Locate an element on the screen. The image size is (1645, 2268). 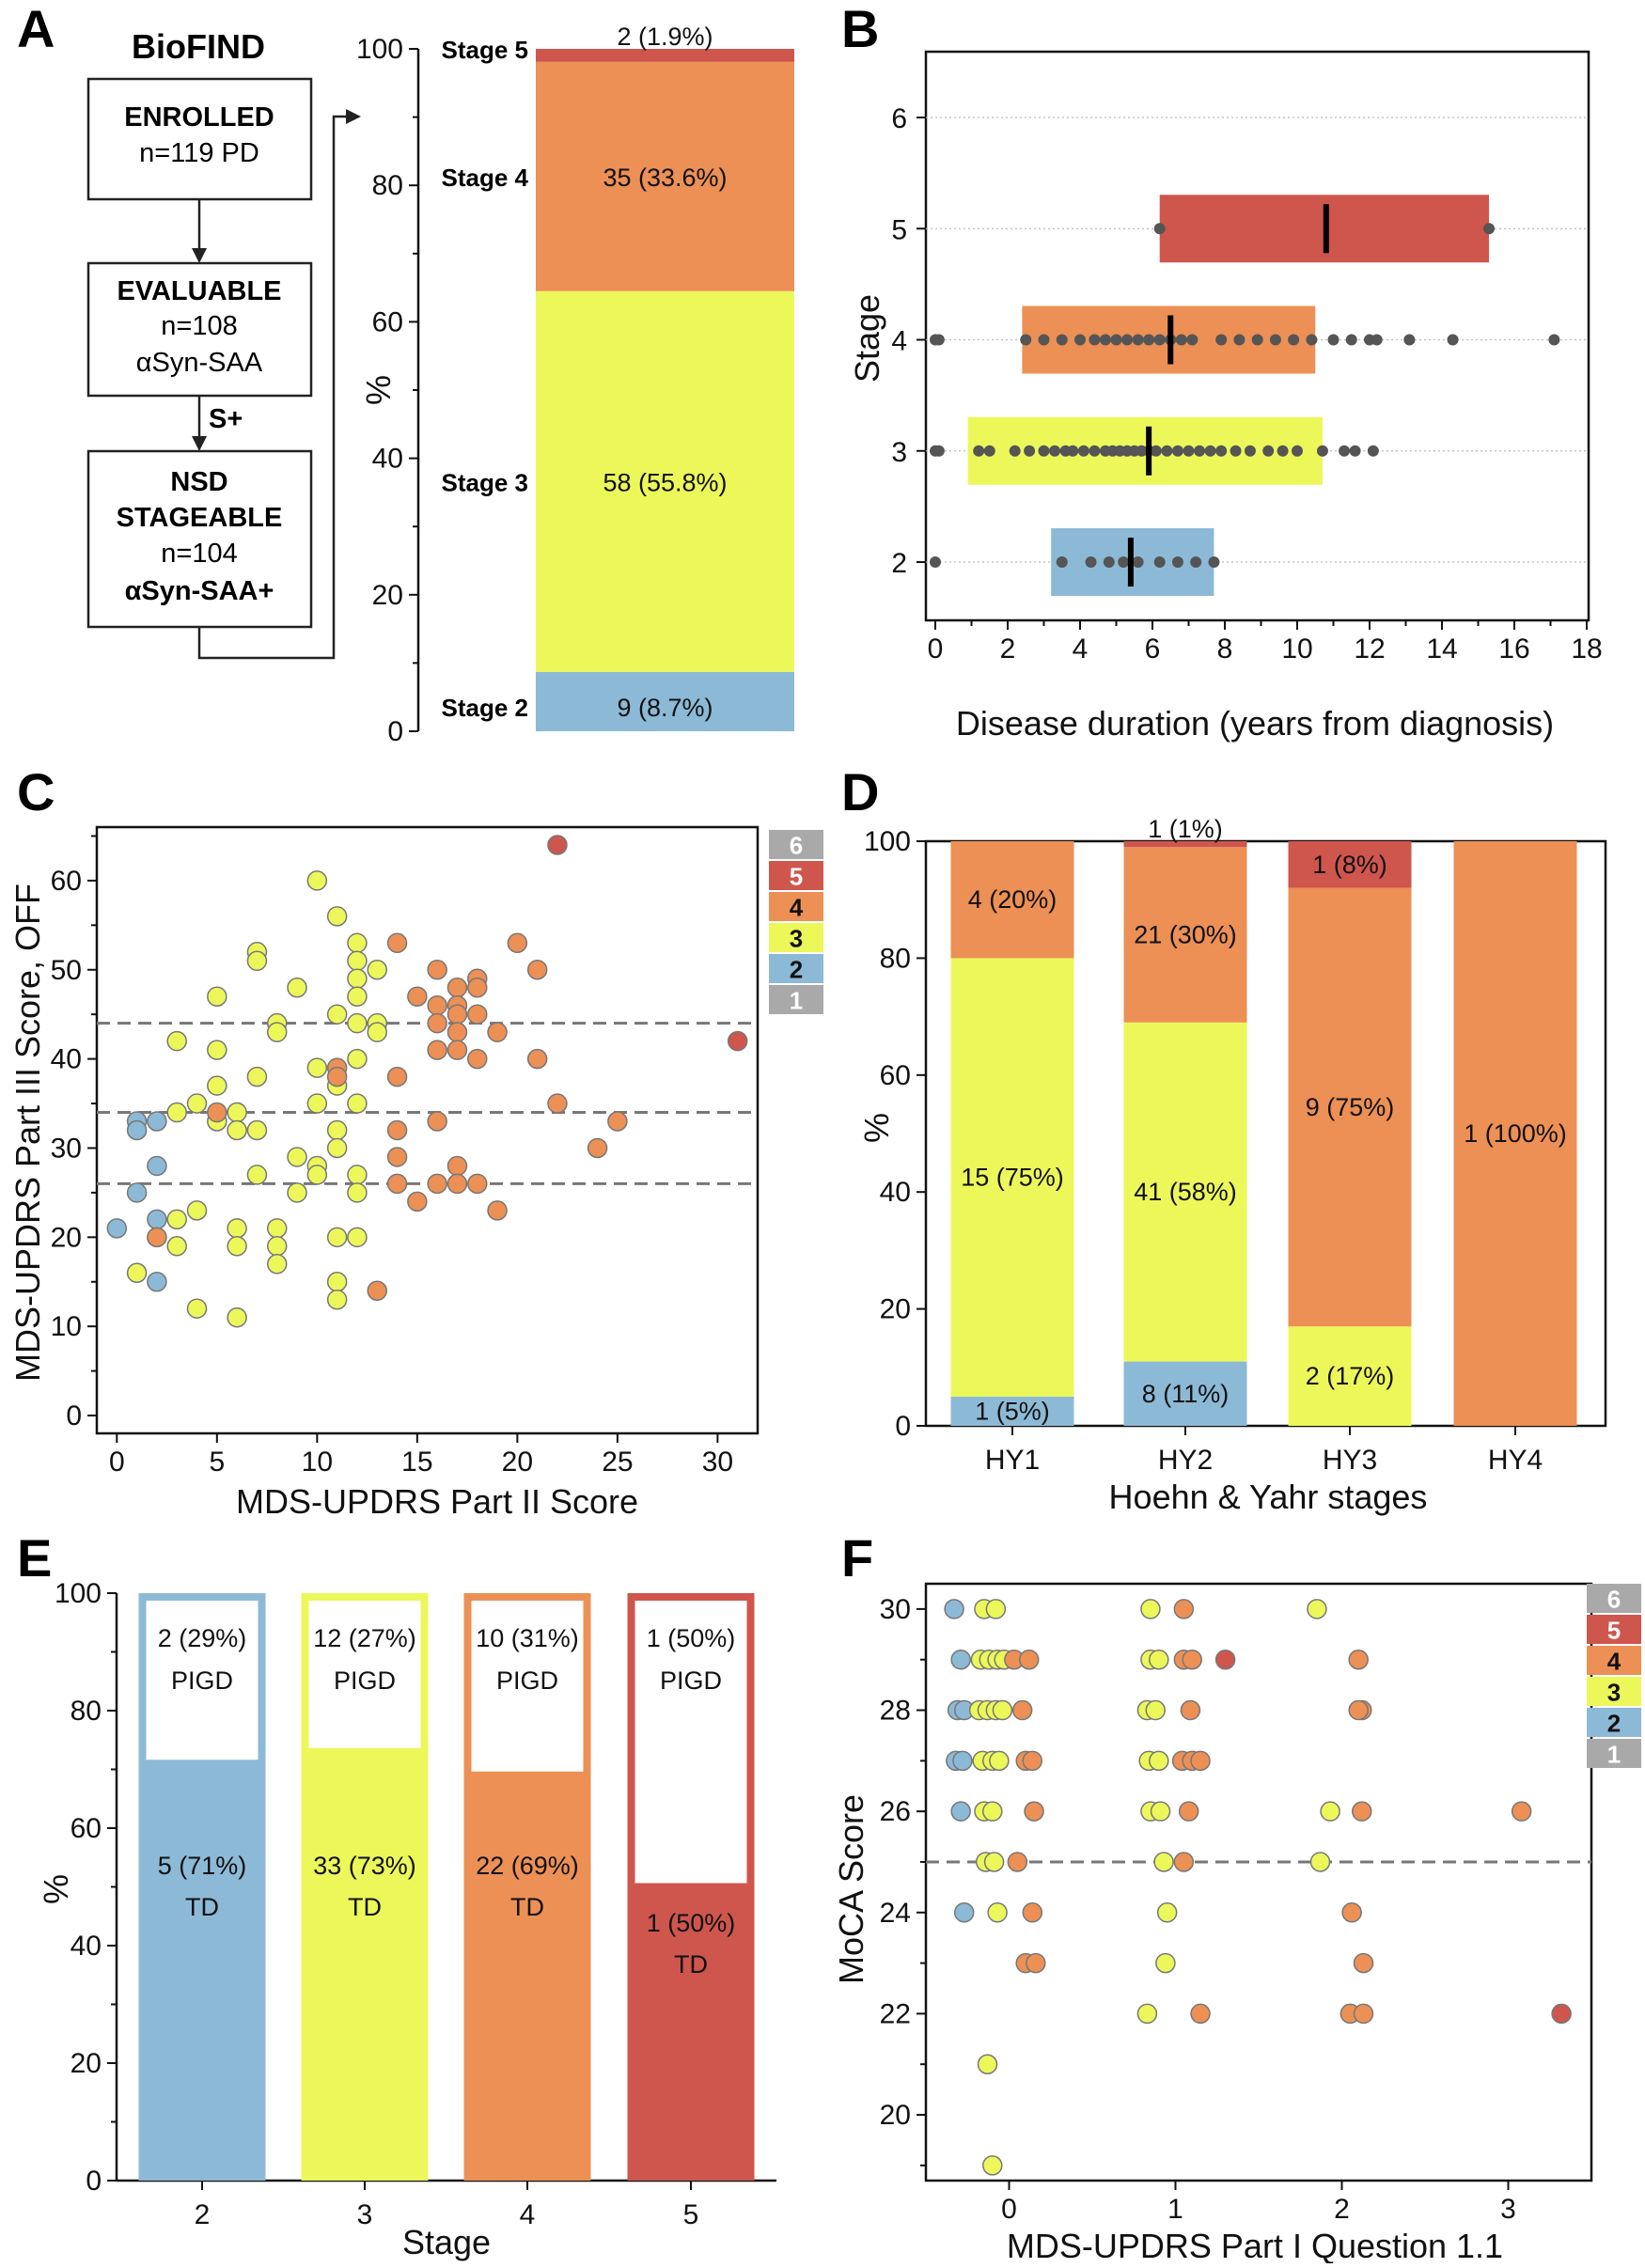
legend-label-stage-5: 5 is located at coordinates (796, 877).